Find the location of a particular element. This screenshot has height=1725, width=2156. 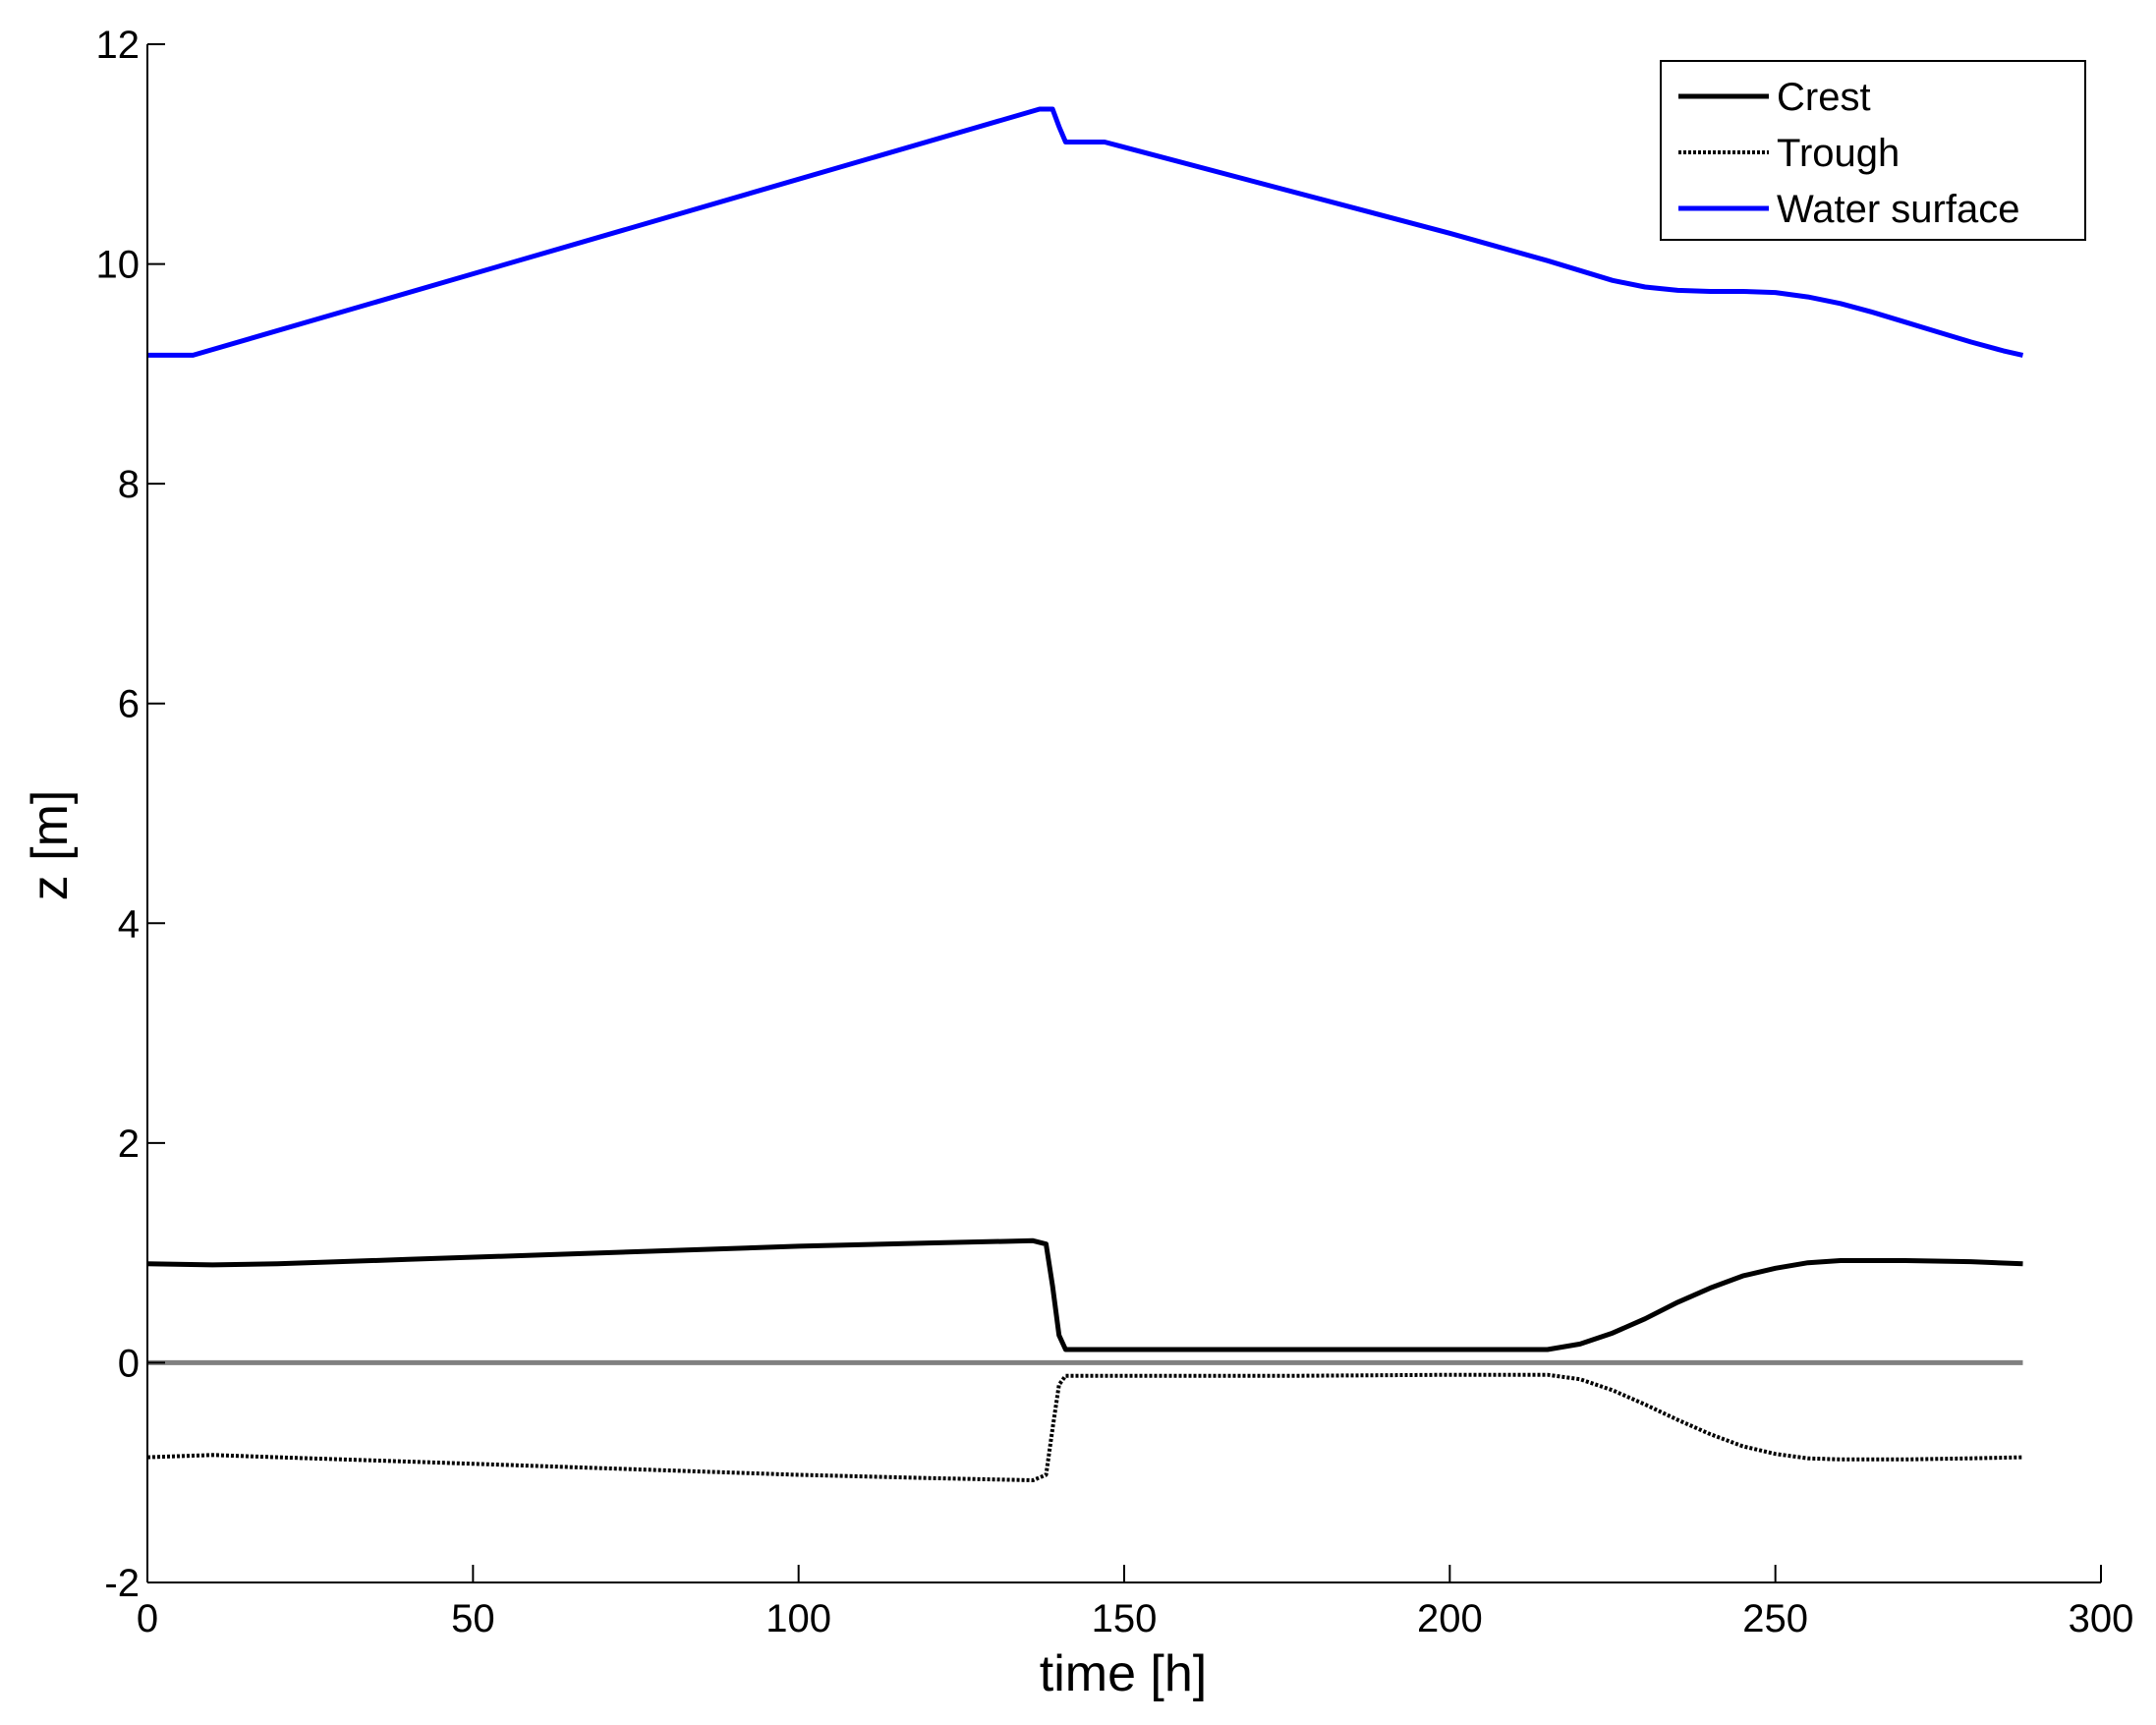

x-tick-label: 300 is located at coordinates (2101, 1618).